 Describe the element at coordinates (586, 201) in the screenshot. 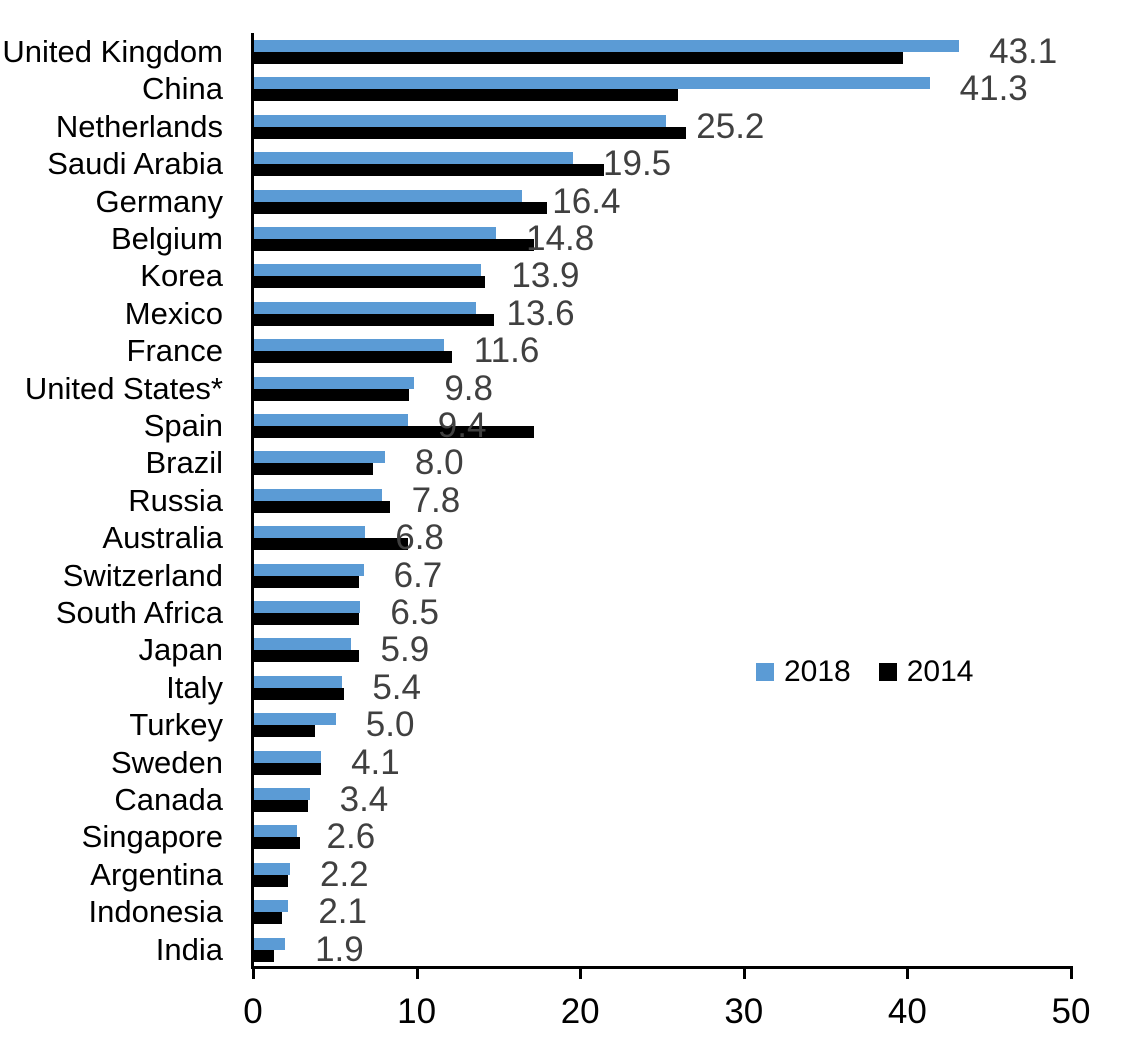

I see `value-label: 16.4` at that location.